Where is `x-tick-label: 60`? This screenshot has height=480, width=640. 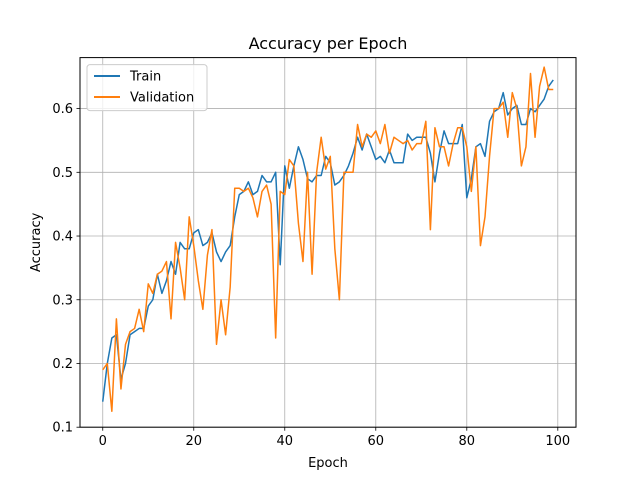 x-tick-label: 60 is located at coordinates (376, 441).